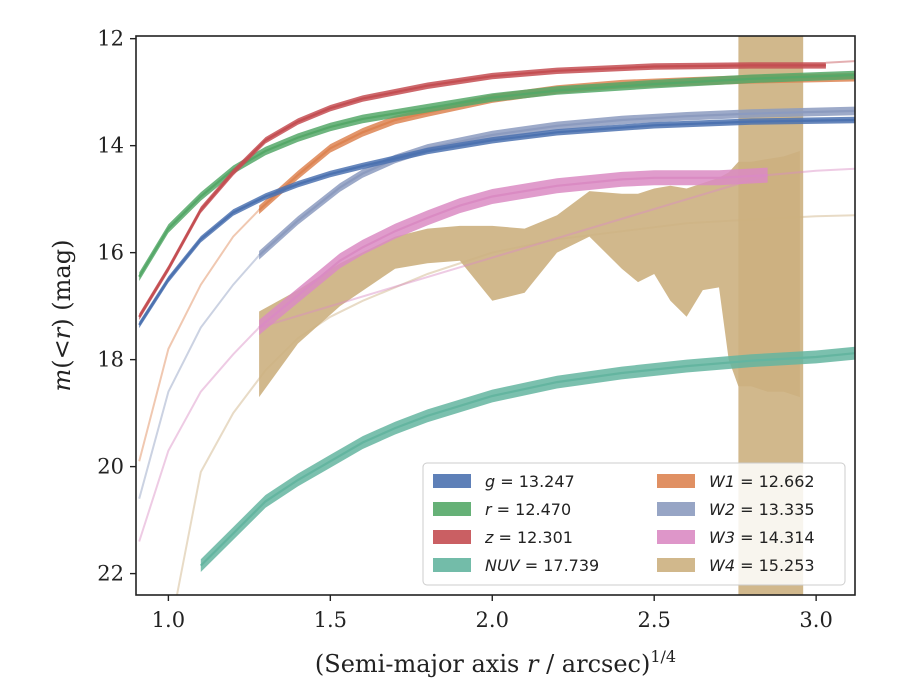 The width and height of the screenshot is (900, 700). I want to click on series-z-extrapolated-line, so click(840, 62).